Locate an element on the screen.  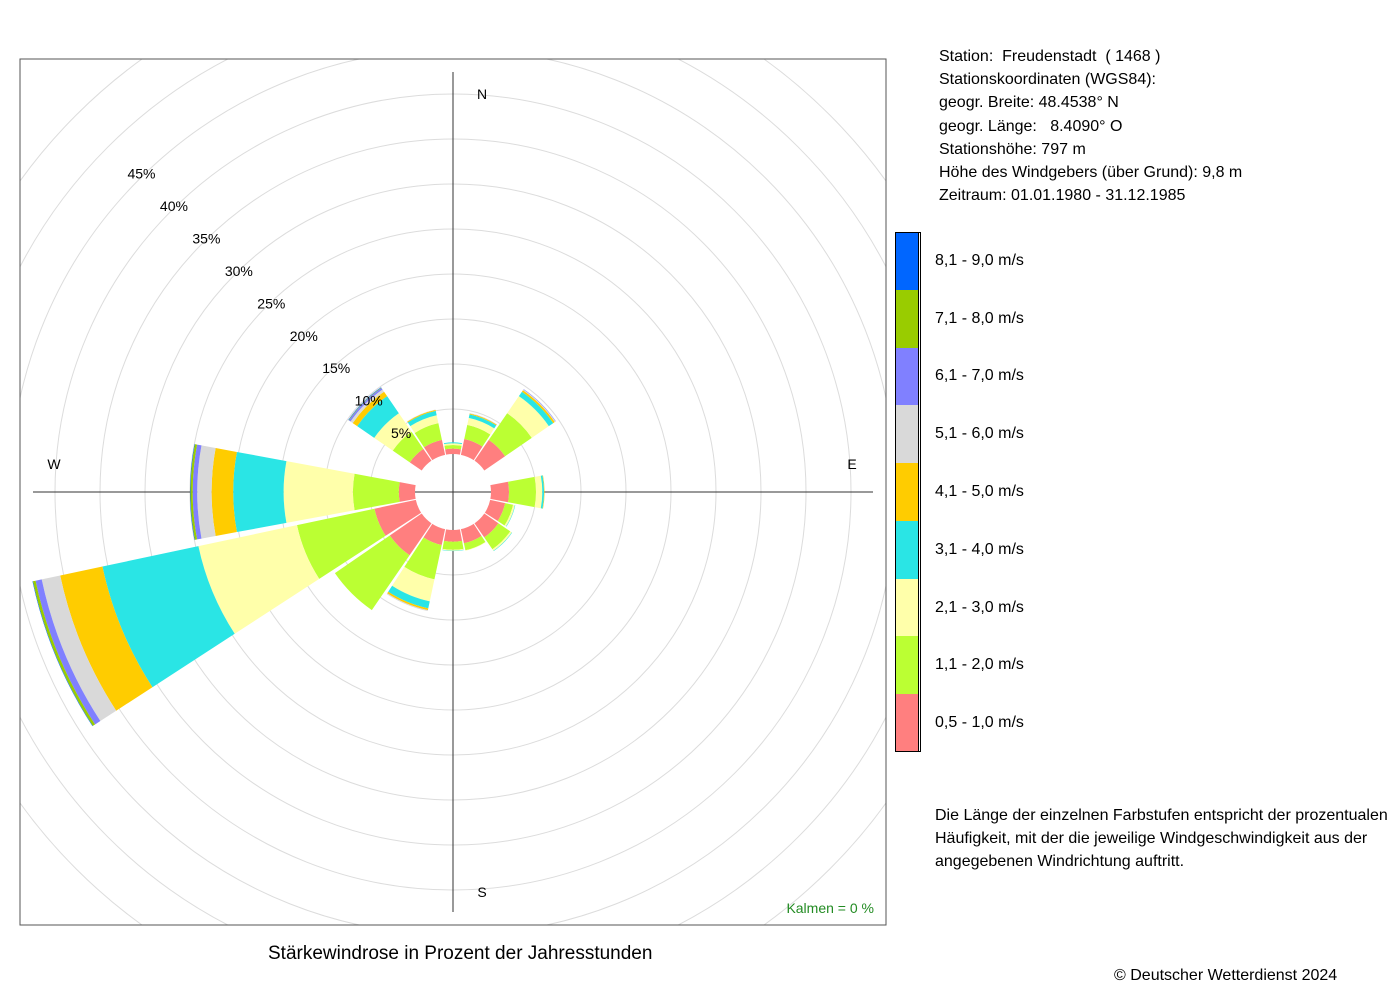
time-period: Zeitraum: 01.01.1980 - 31.12.1985 is located at coordinates (1062, 196).